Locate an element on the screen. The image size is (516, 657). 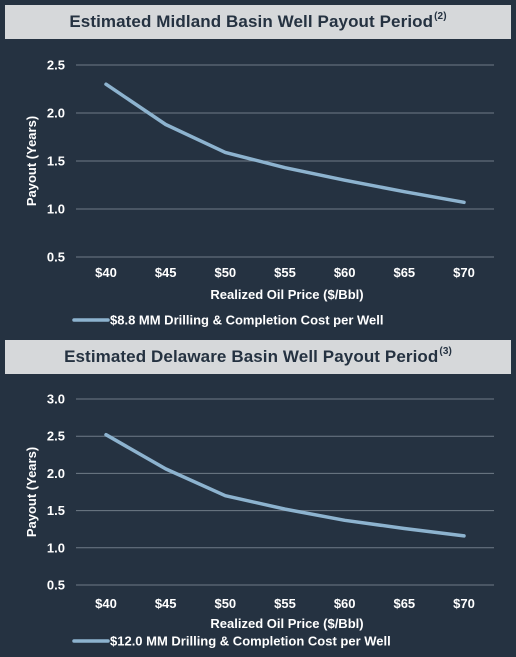
y-tick-label: 3.0 is located at coordinates (56, 399).